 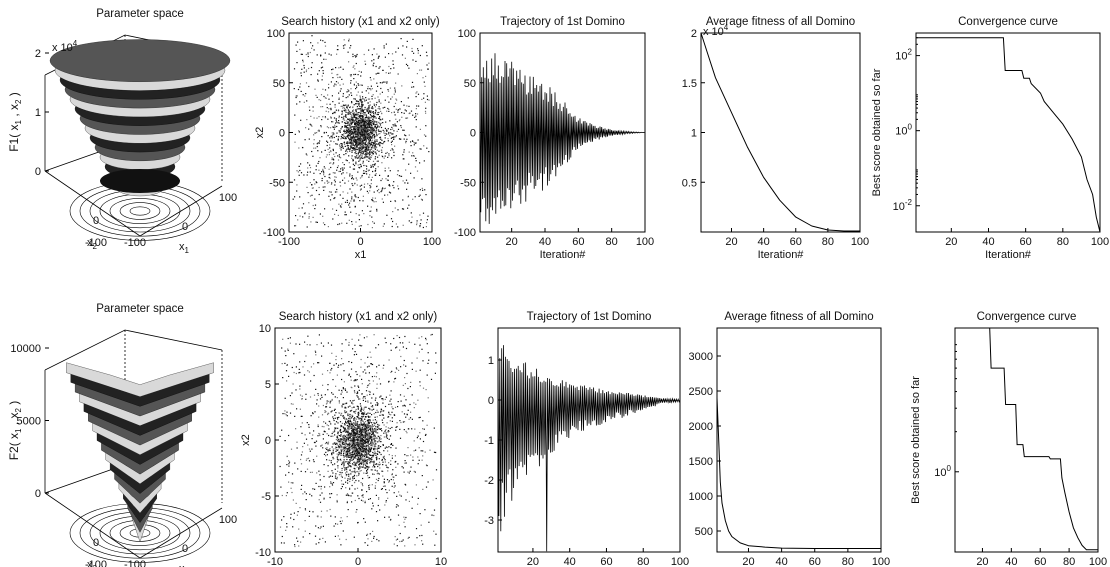 What do you see at coordinates (1026, 242) in the screenshot?
I see `x-tick-label: 60` at bounding box center [1026, 242].